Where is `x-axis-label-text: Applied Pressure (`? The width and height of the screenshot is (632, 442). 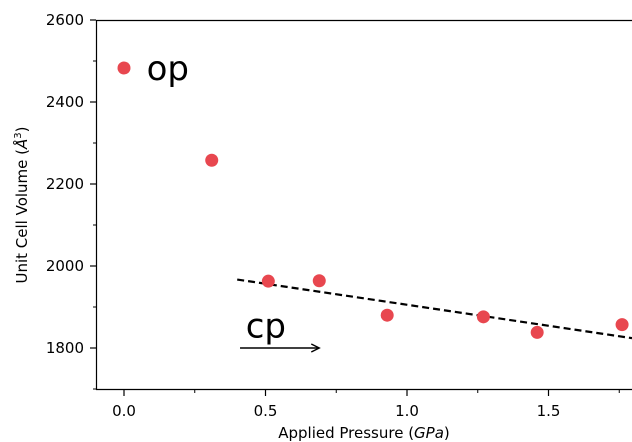 x-axis-label-text: Applied Pressure ( is located at coordinates (346, 433).